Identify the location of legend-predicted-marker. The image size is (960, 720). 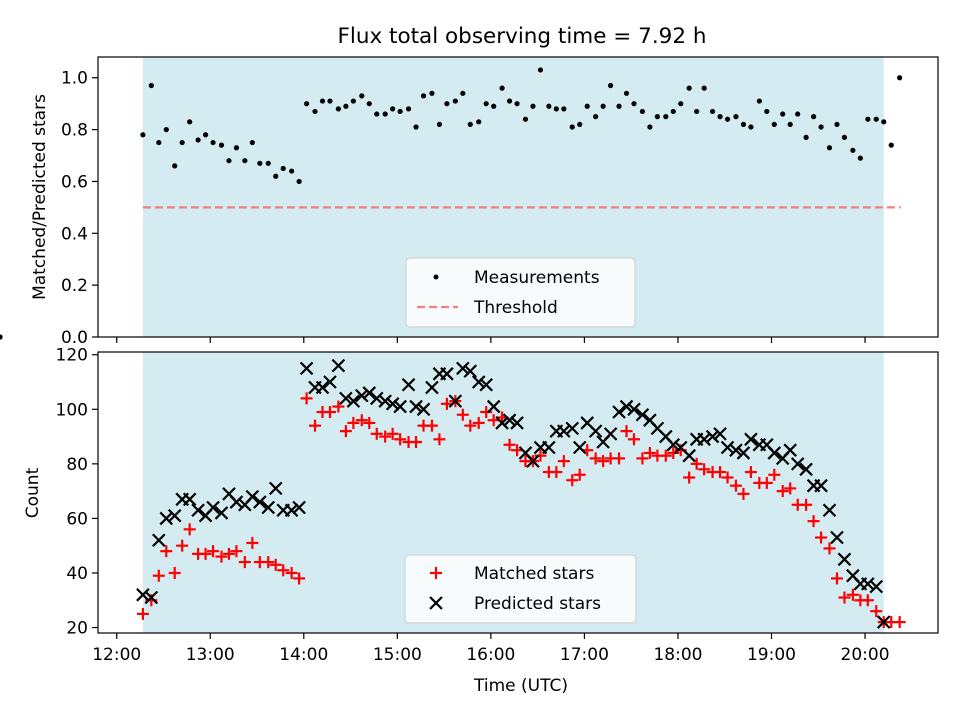
(436, 603).